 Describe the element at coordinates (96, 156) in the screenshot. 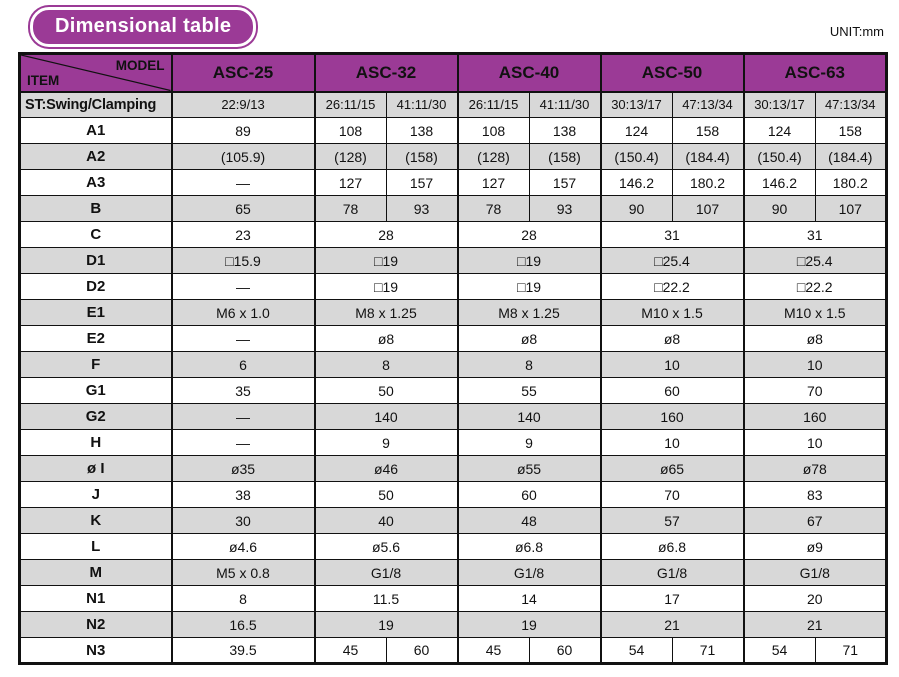

I see `row-label: A2` at that location.